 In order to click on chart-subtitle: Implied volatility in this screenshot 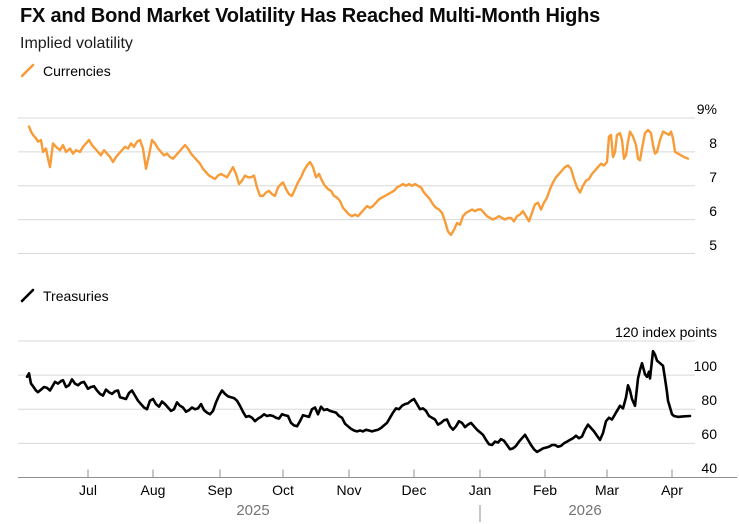, I will do `click(76, 43)`.